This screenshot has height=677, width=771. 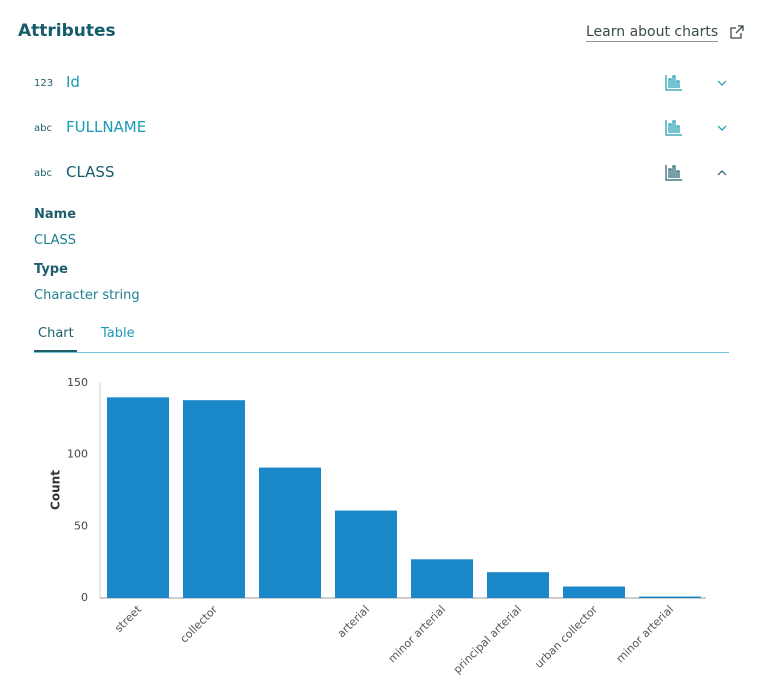 What do you see at coordinates (67, 31) in the screenshot?
I see `panel-title: Attributes` at bounding box center [67, 31].